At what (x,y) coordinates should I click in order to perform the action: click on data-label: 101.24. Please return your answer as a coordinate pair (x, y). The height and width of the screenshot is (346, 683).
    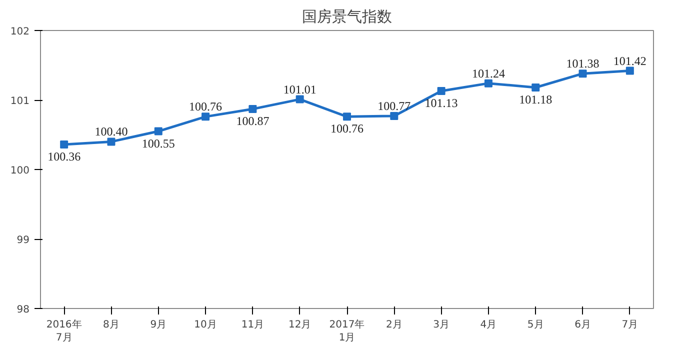
    Looking at the image, I should click on (488, 73).